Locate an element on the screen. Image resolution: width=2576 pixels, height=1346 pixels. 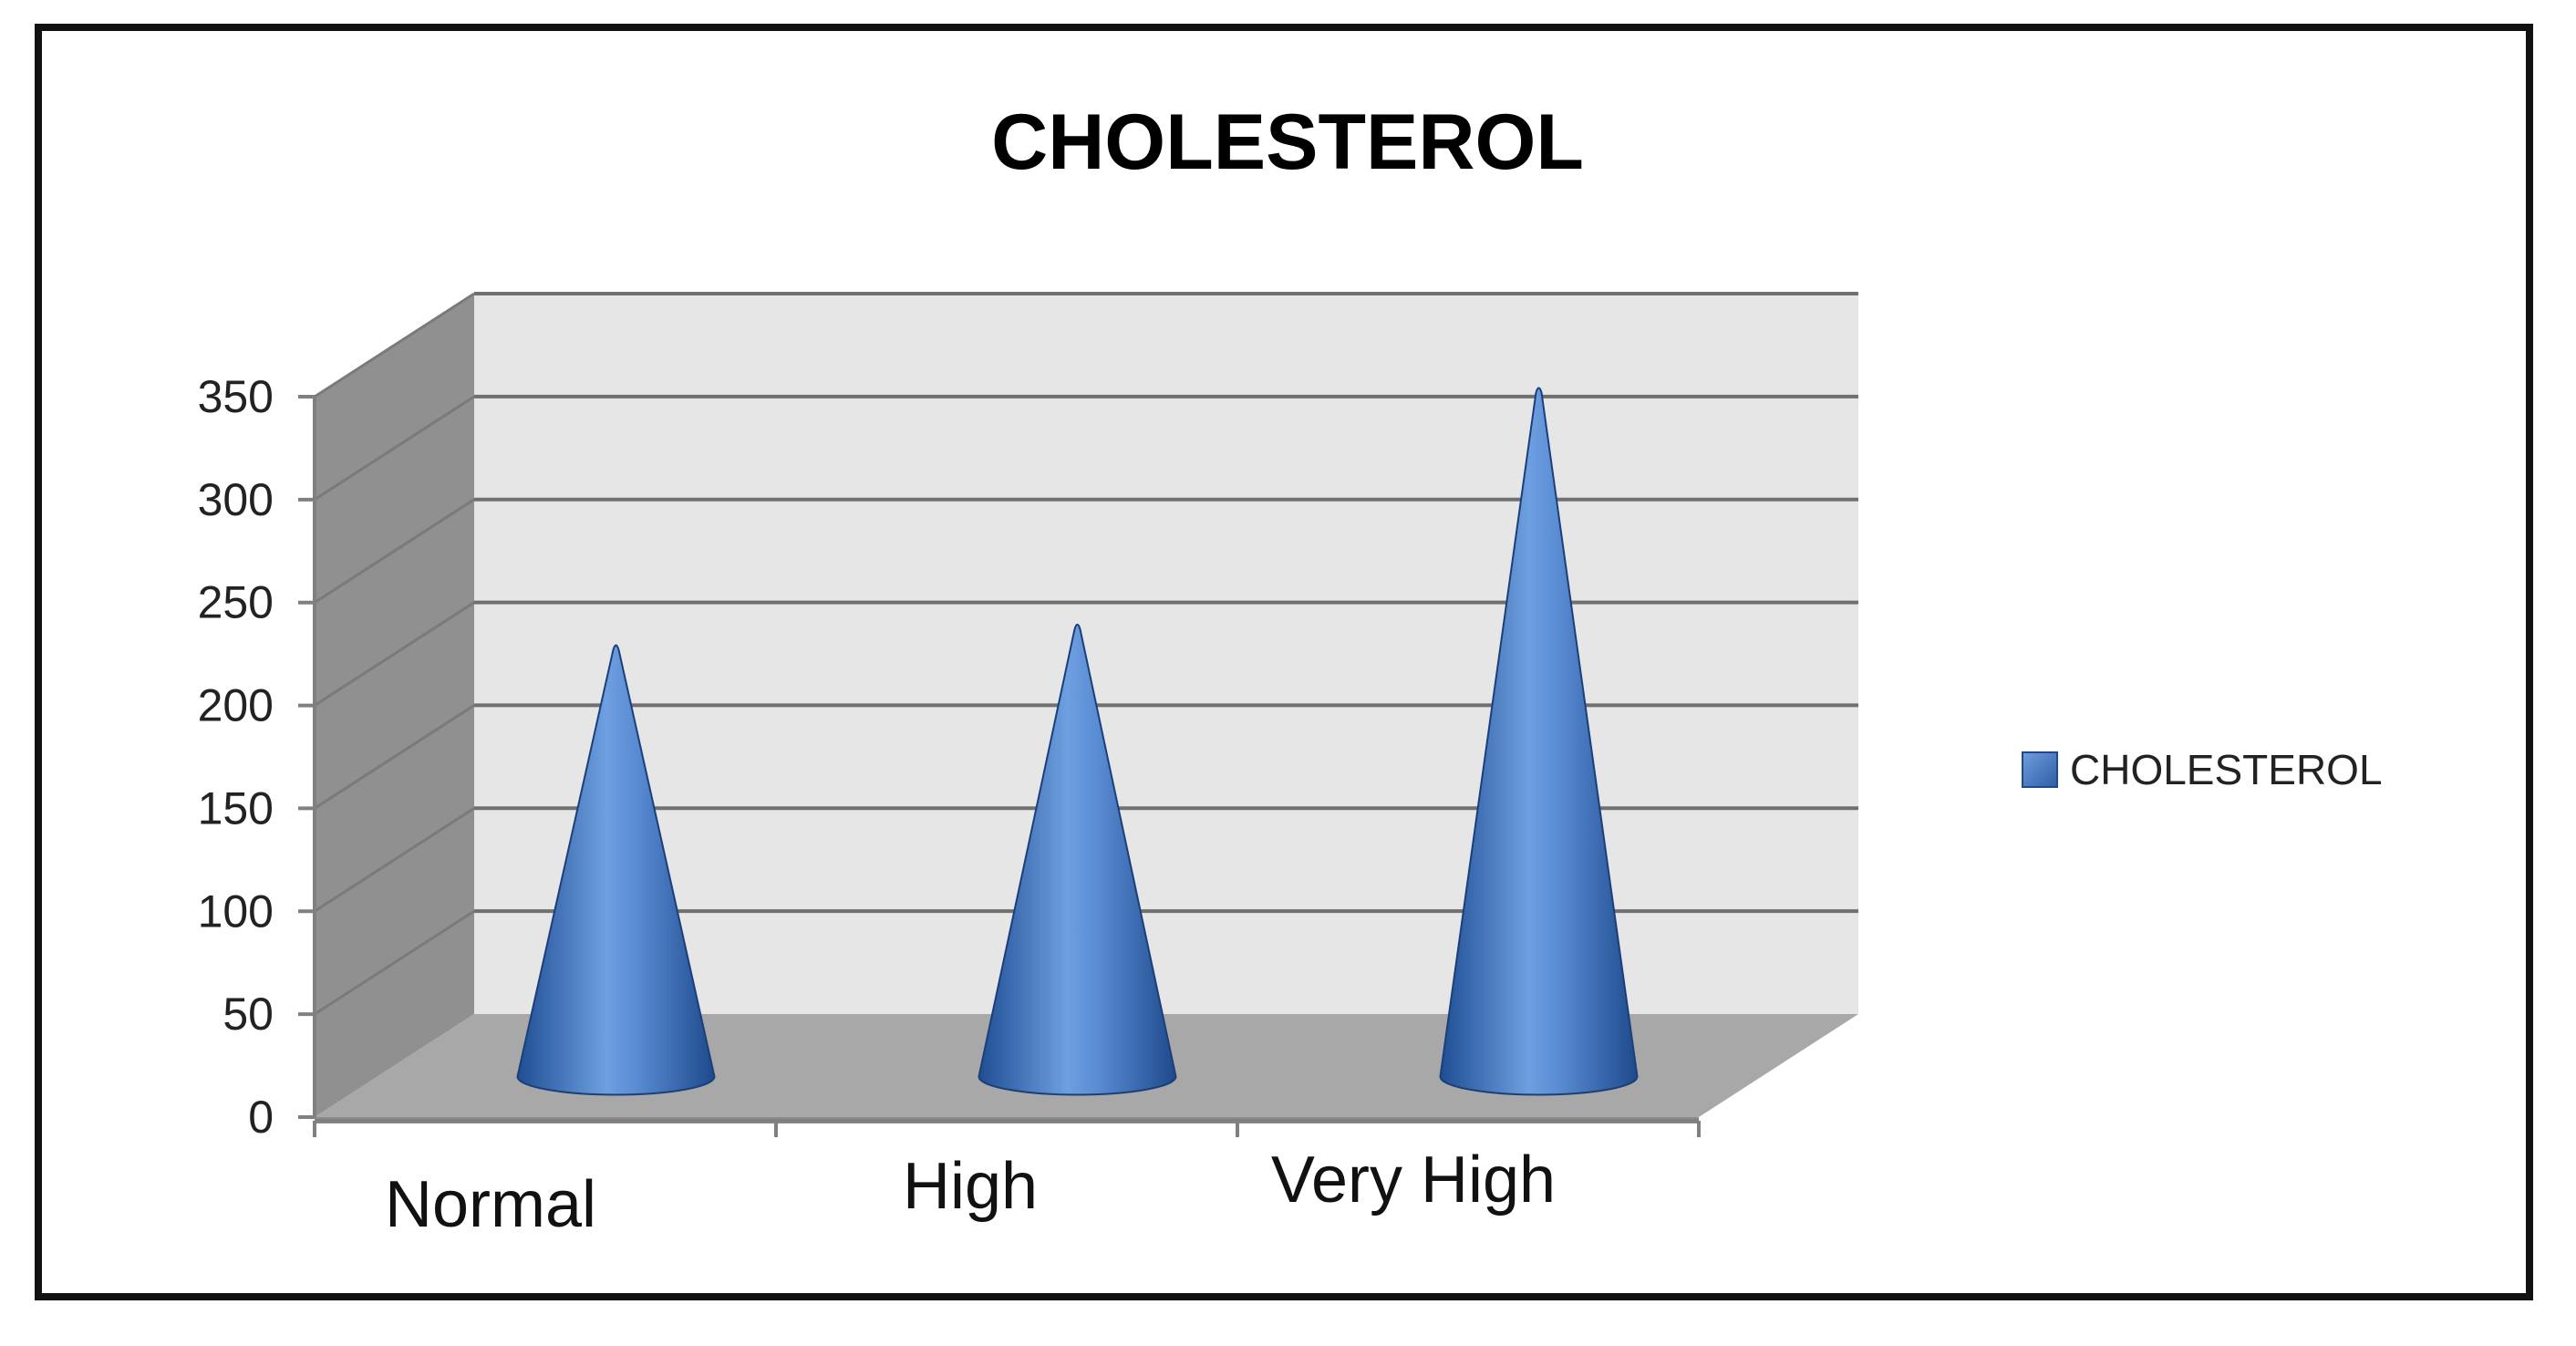
x-tick-label: Normal is located at coordinates (490, 1204).